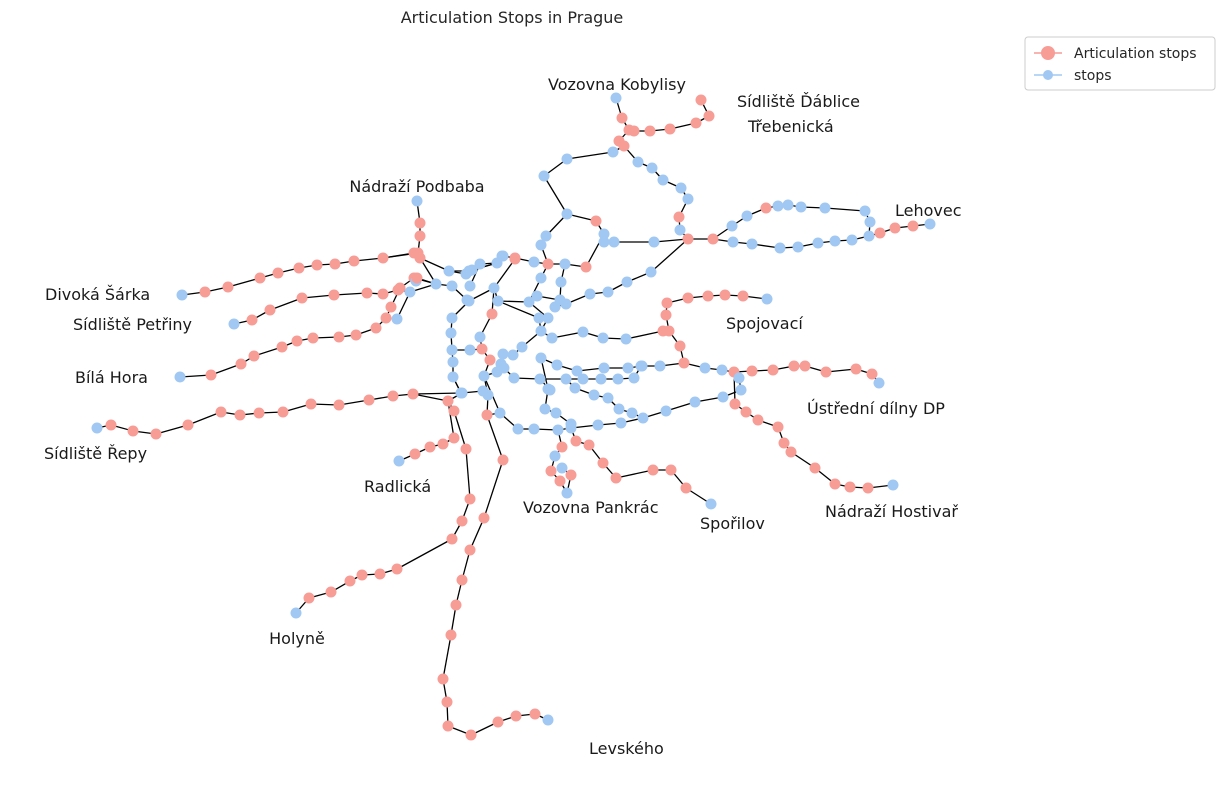  Describe the element at coordinates (95, 453) in the screenshot. I see `label-sidliste-repy: Sídliště Řepy` at that location.